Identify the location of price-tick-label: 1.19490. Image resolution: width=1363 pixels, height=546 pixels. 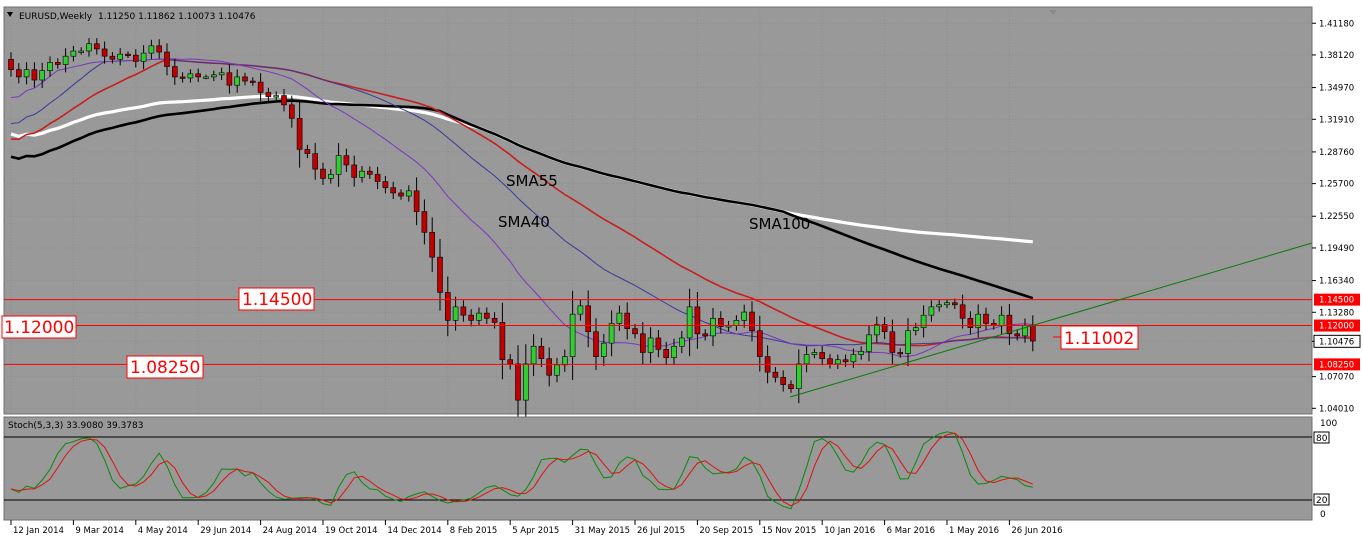
(1336, 249).